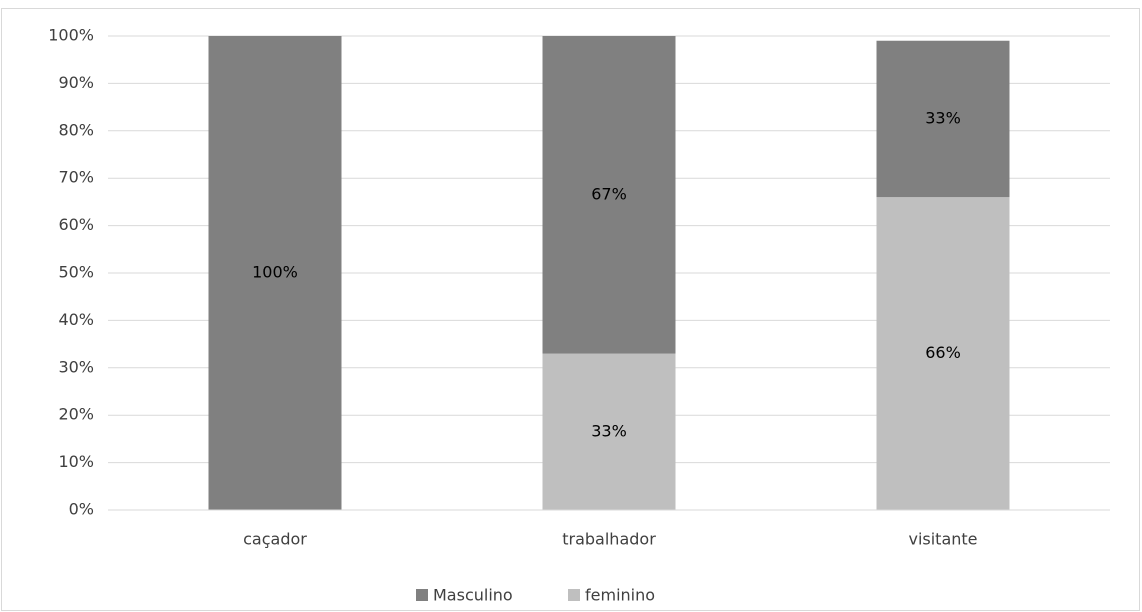 The image size is (1142, 612). What do you see at coordinates (76, 82) in the screenshot?
I see `y-tick-label: 90%` at bounding box center [76, 82].